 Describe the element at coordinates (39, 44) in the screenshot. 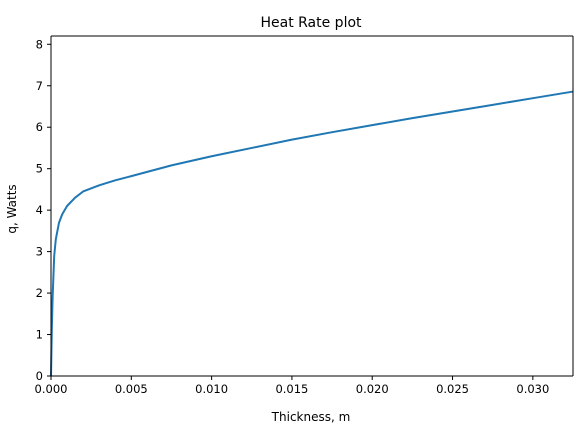

I see `y-tick-label-8: 8` at that location.